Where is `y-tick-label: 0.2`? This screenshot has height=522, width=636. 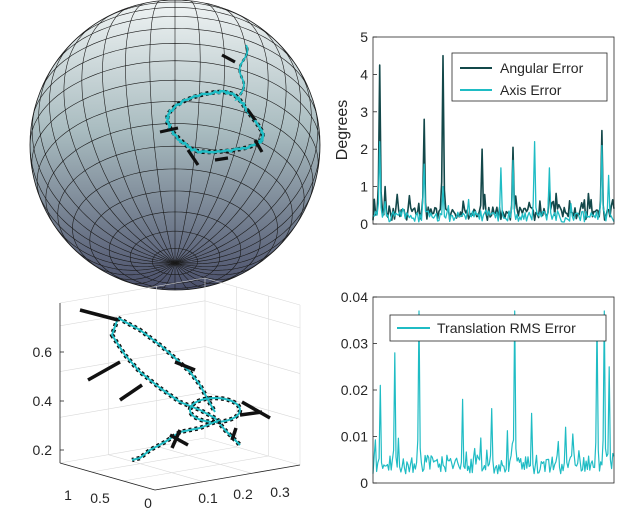 y-tick-label: 0.2 is located at coordinates (243, 494).